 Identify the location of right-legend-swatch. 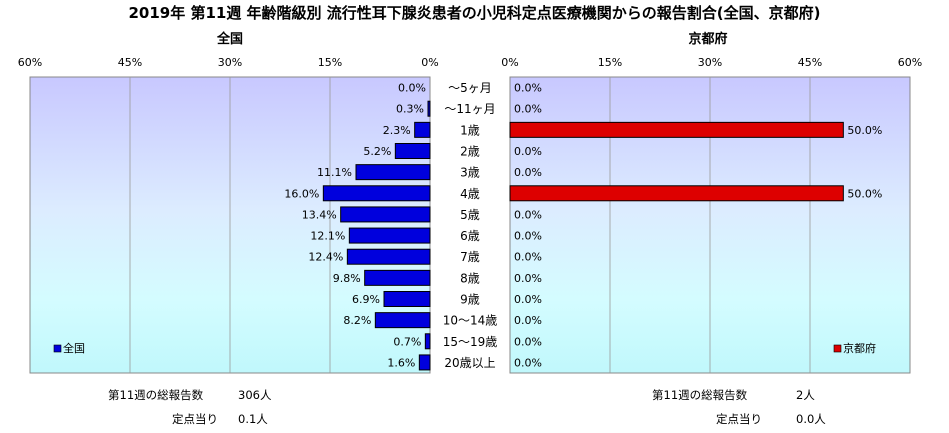
(837, 348).